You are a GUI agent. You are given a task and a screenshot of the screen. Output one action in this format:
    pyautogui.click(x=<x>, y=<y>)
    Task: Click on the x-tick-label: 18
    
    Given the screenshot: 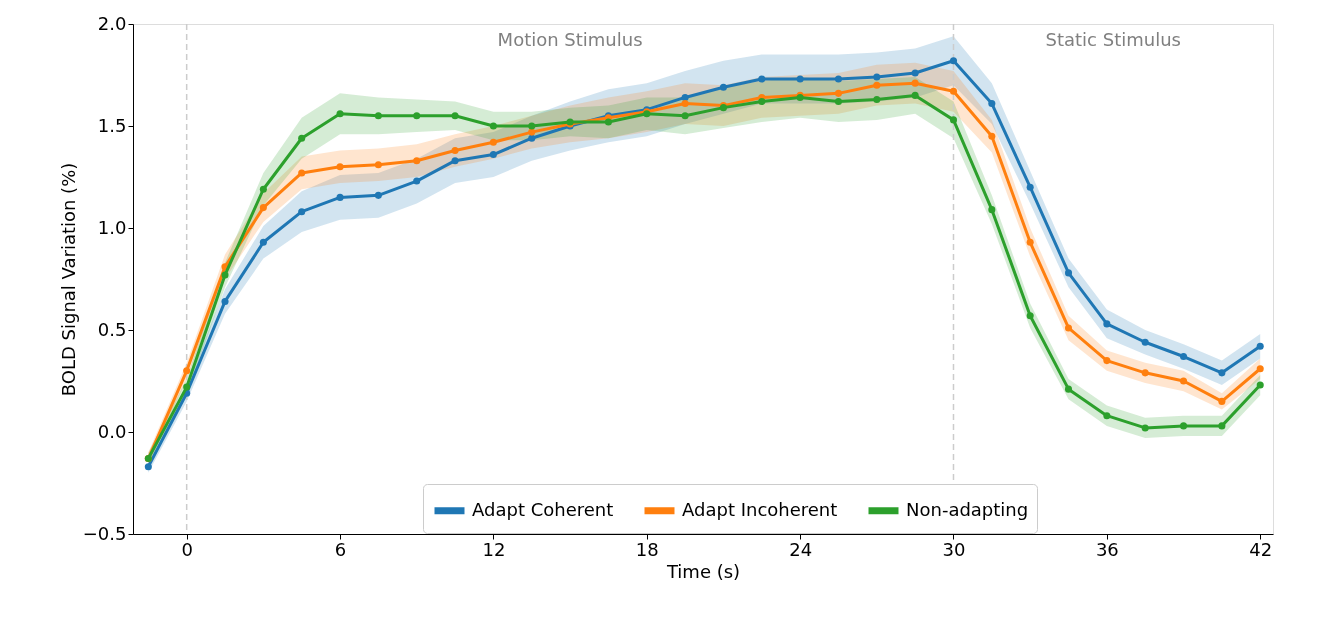 What is the action you would take?
    pyautogui.click(x=647, y=549)
    